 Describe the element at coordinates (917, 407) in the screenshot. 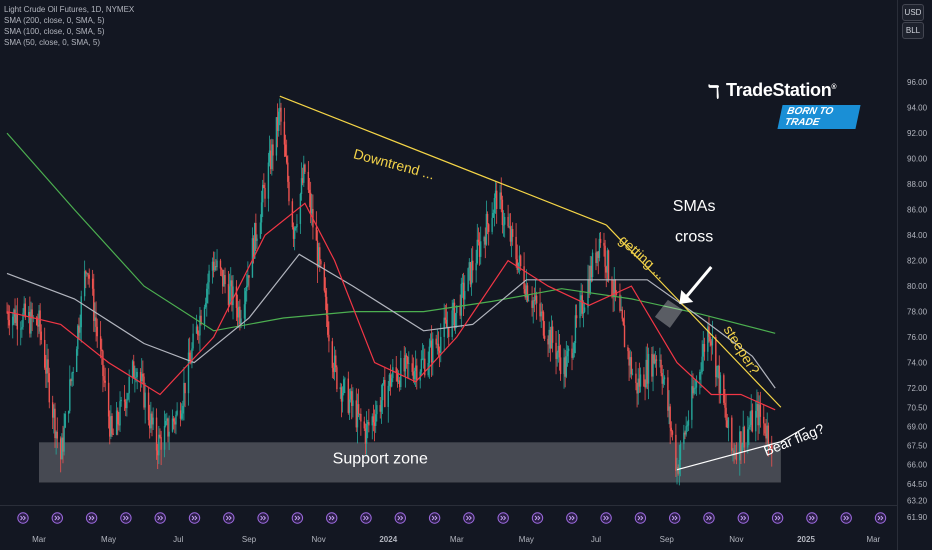

I see `price-tick-label: 70.50` at that location.